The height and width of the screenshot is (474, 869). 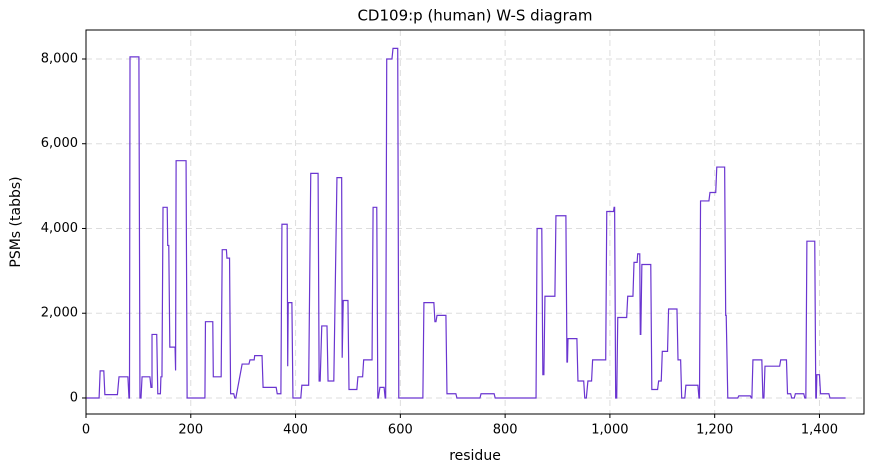 What do you see at coordinates (475, 456) in the screenshot?
I see `x-axis-label: residue` at bounding box center [475, 456].